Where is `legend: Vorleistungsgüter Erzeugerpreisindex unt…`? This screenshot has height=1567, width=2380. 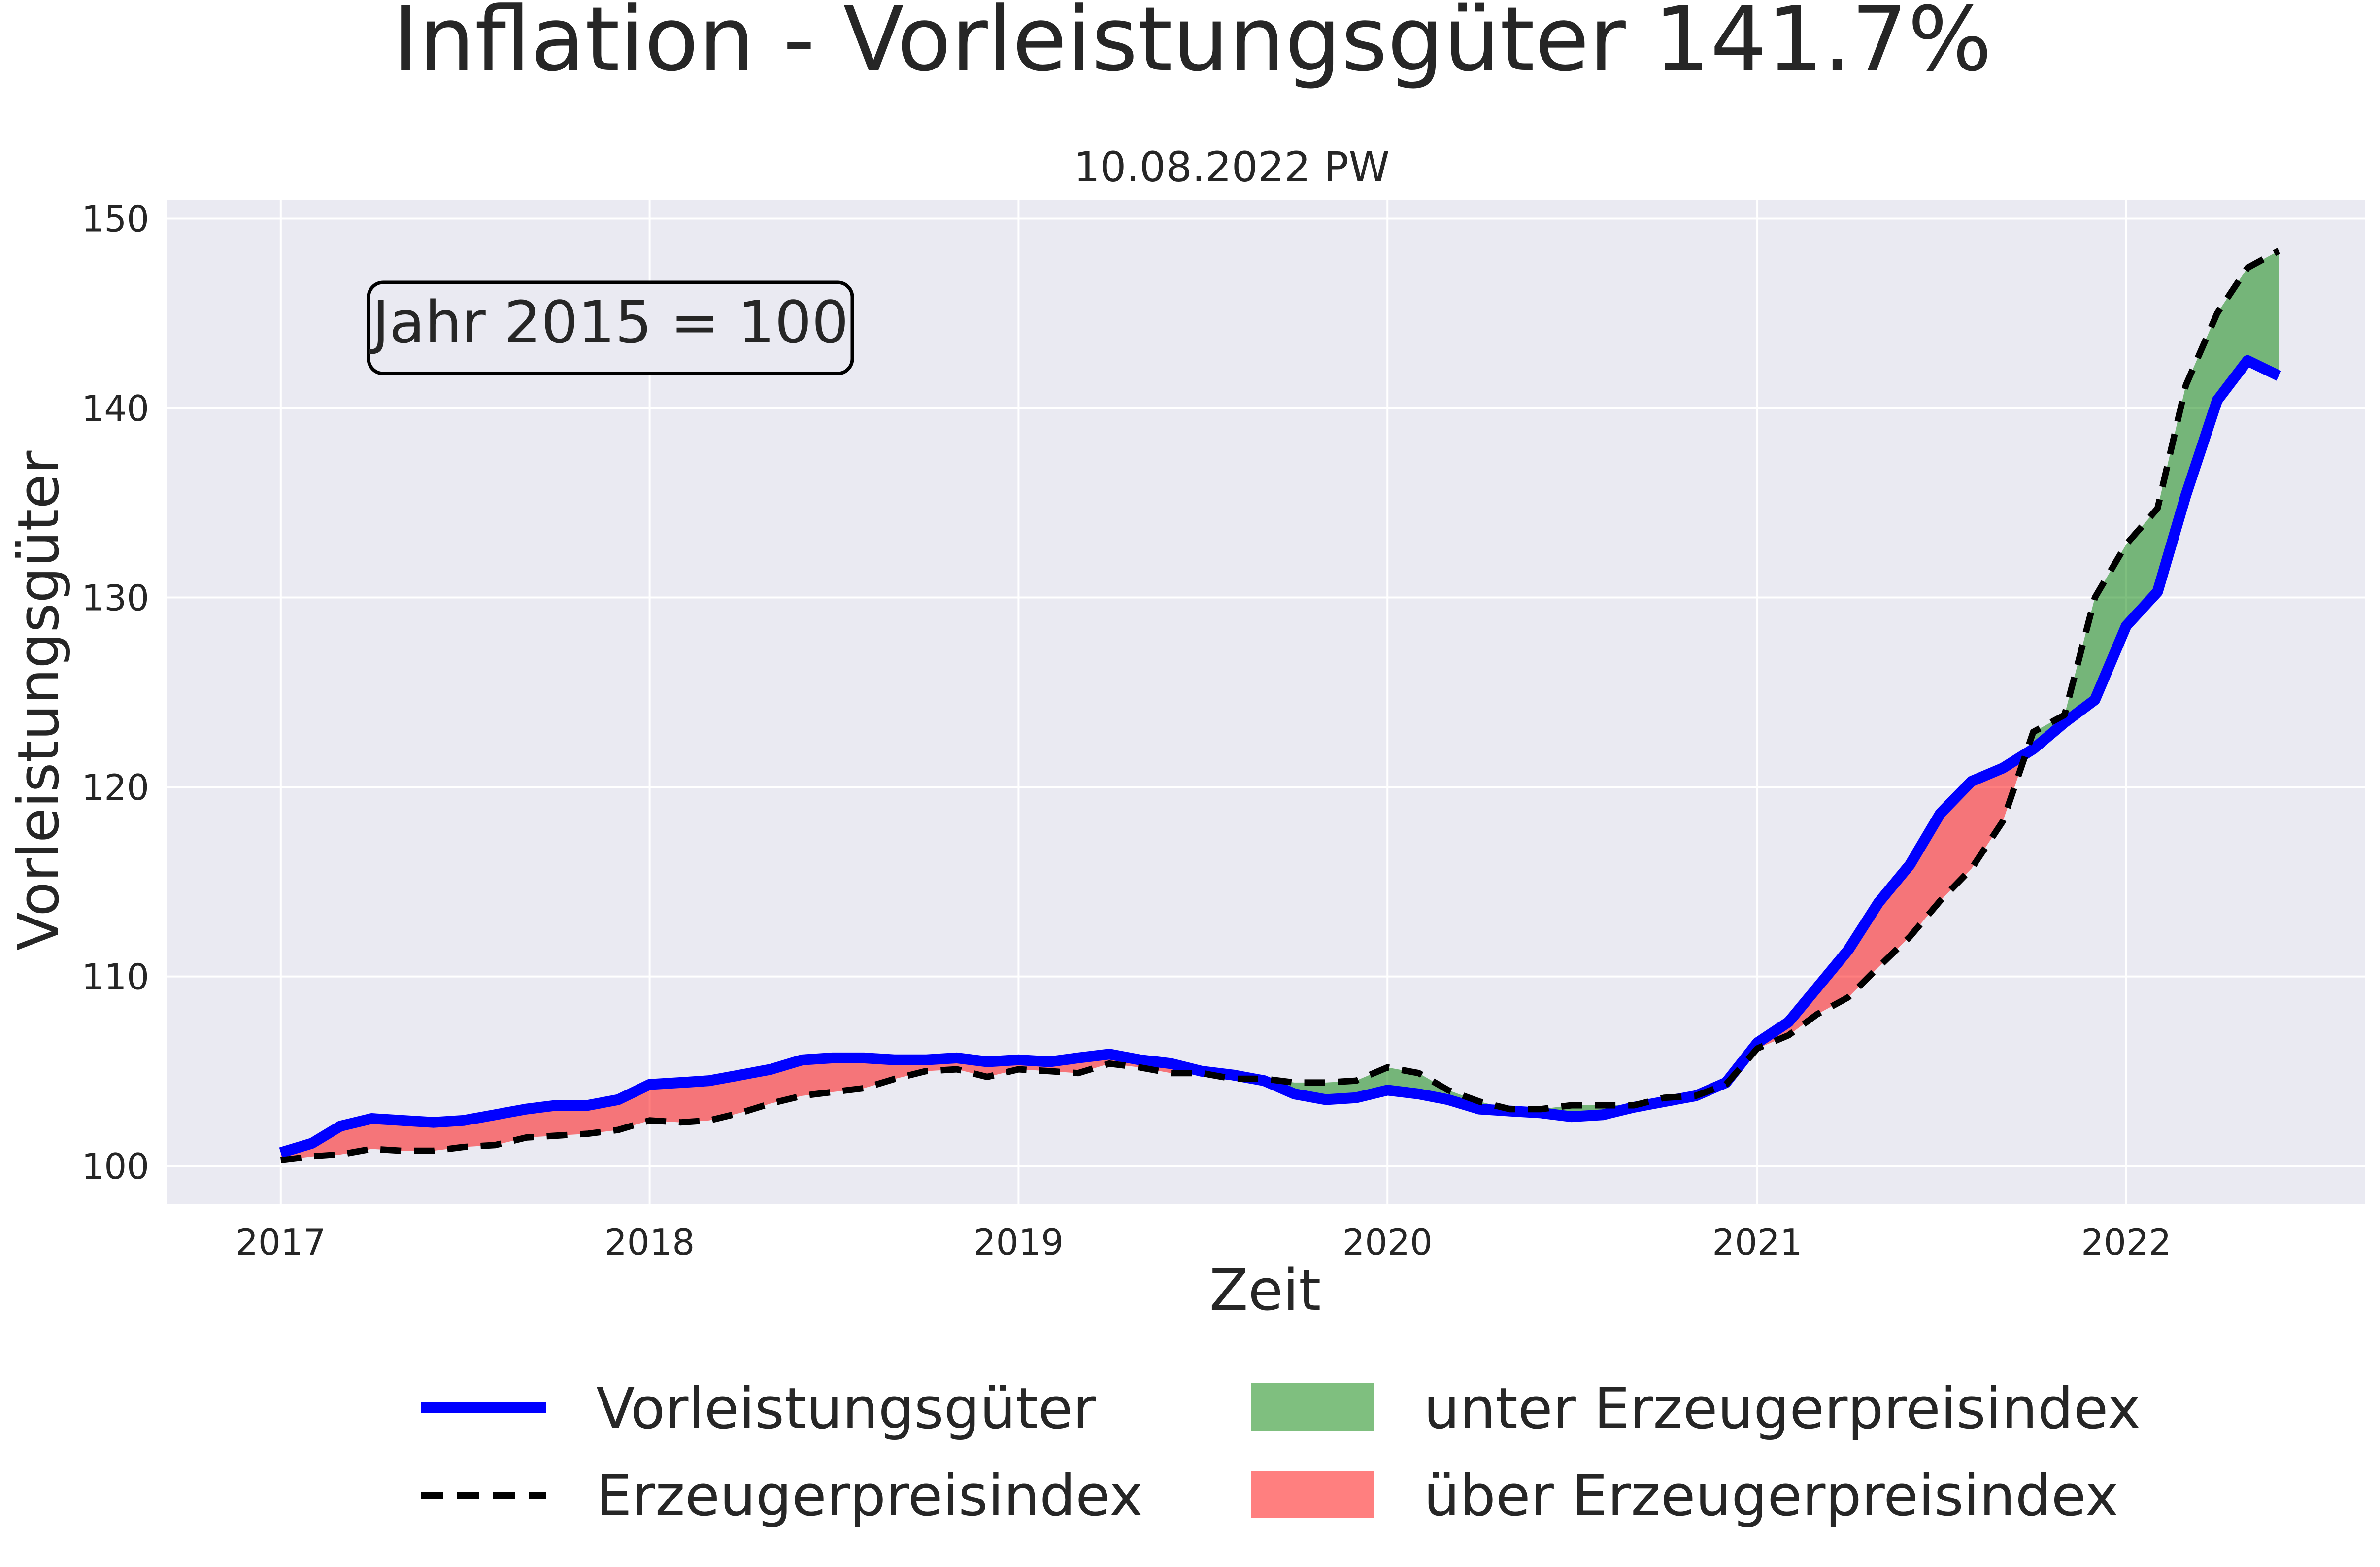 legend: Vorleistungsgüter Erzeugerpreisindex unt… is located at coordinates (1281, 1452).